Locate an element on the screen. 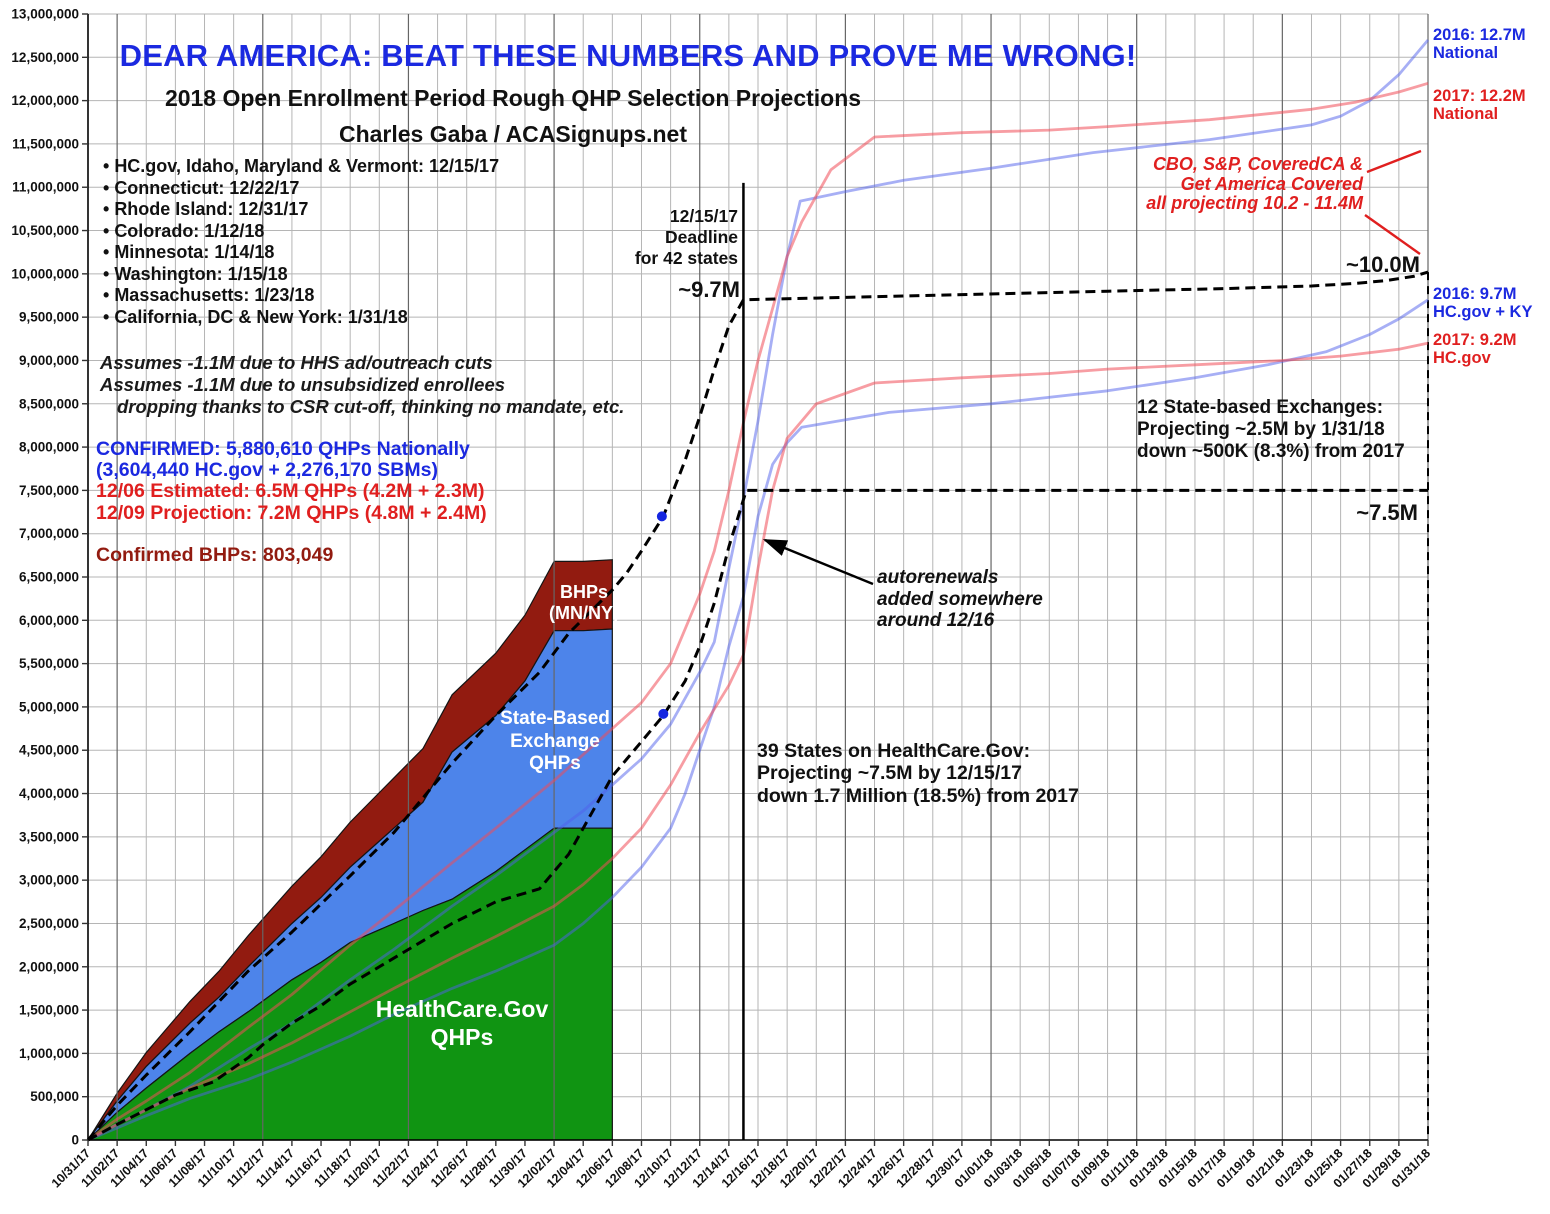  svg-text: 3,000,000 is located at coordinates (49, 880).